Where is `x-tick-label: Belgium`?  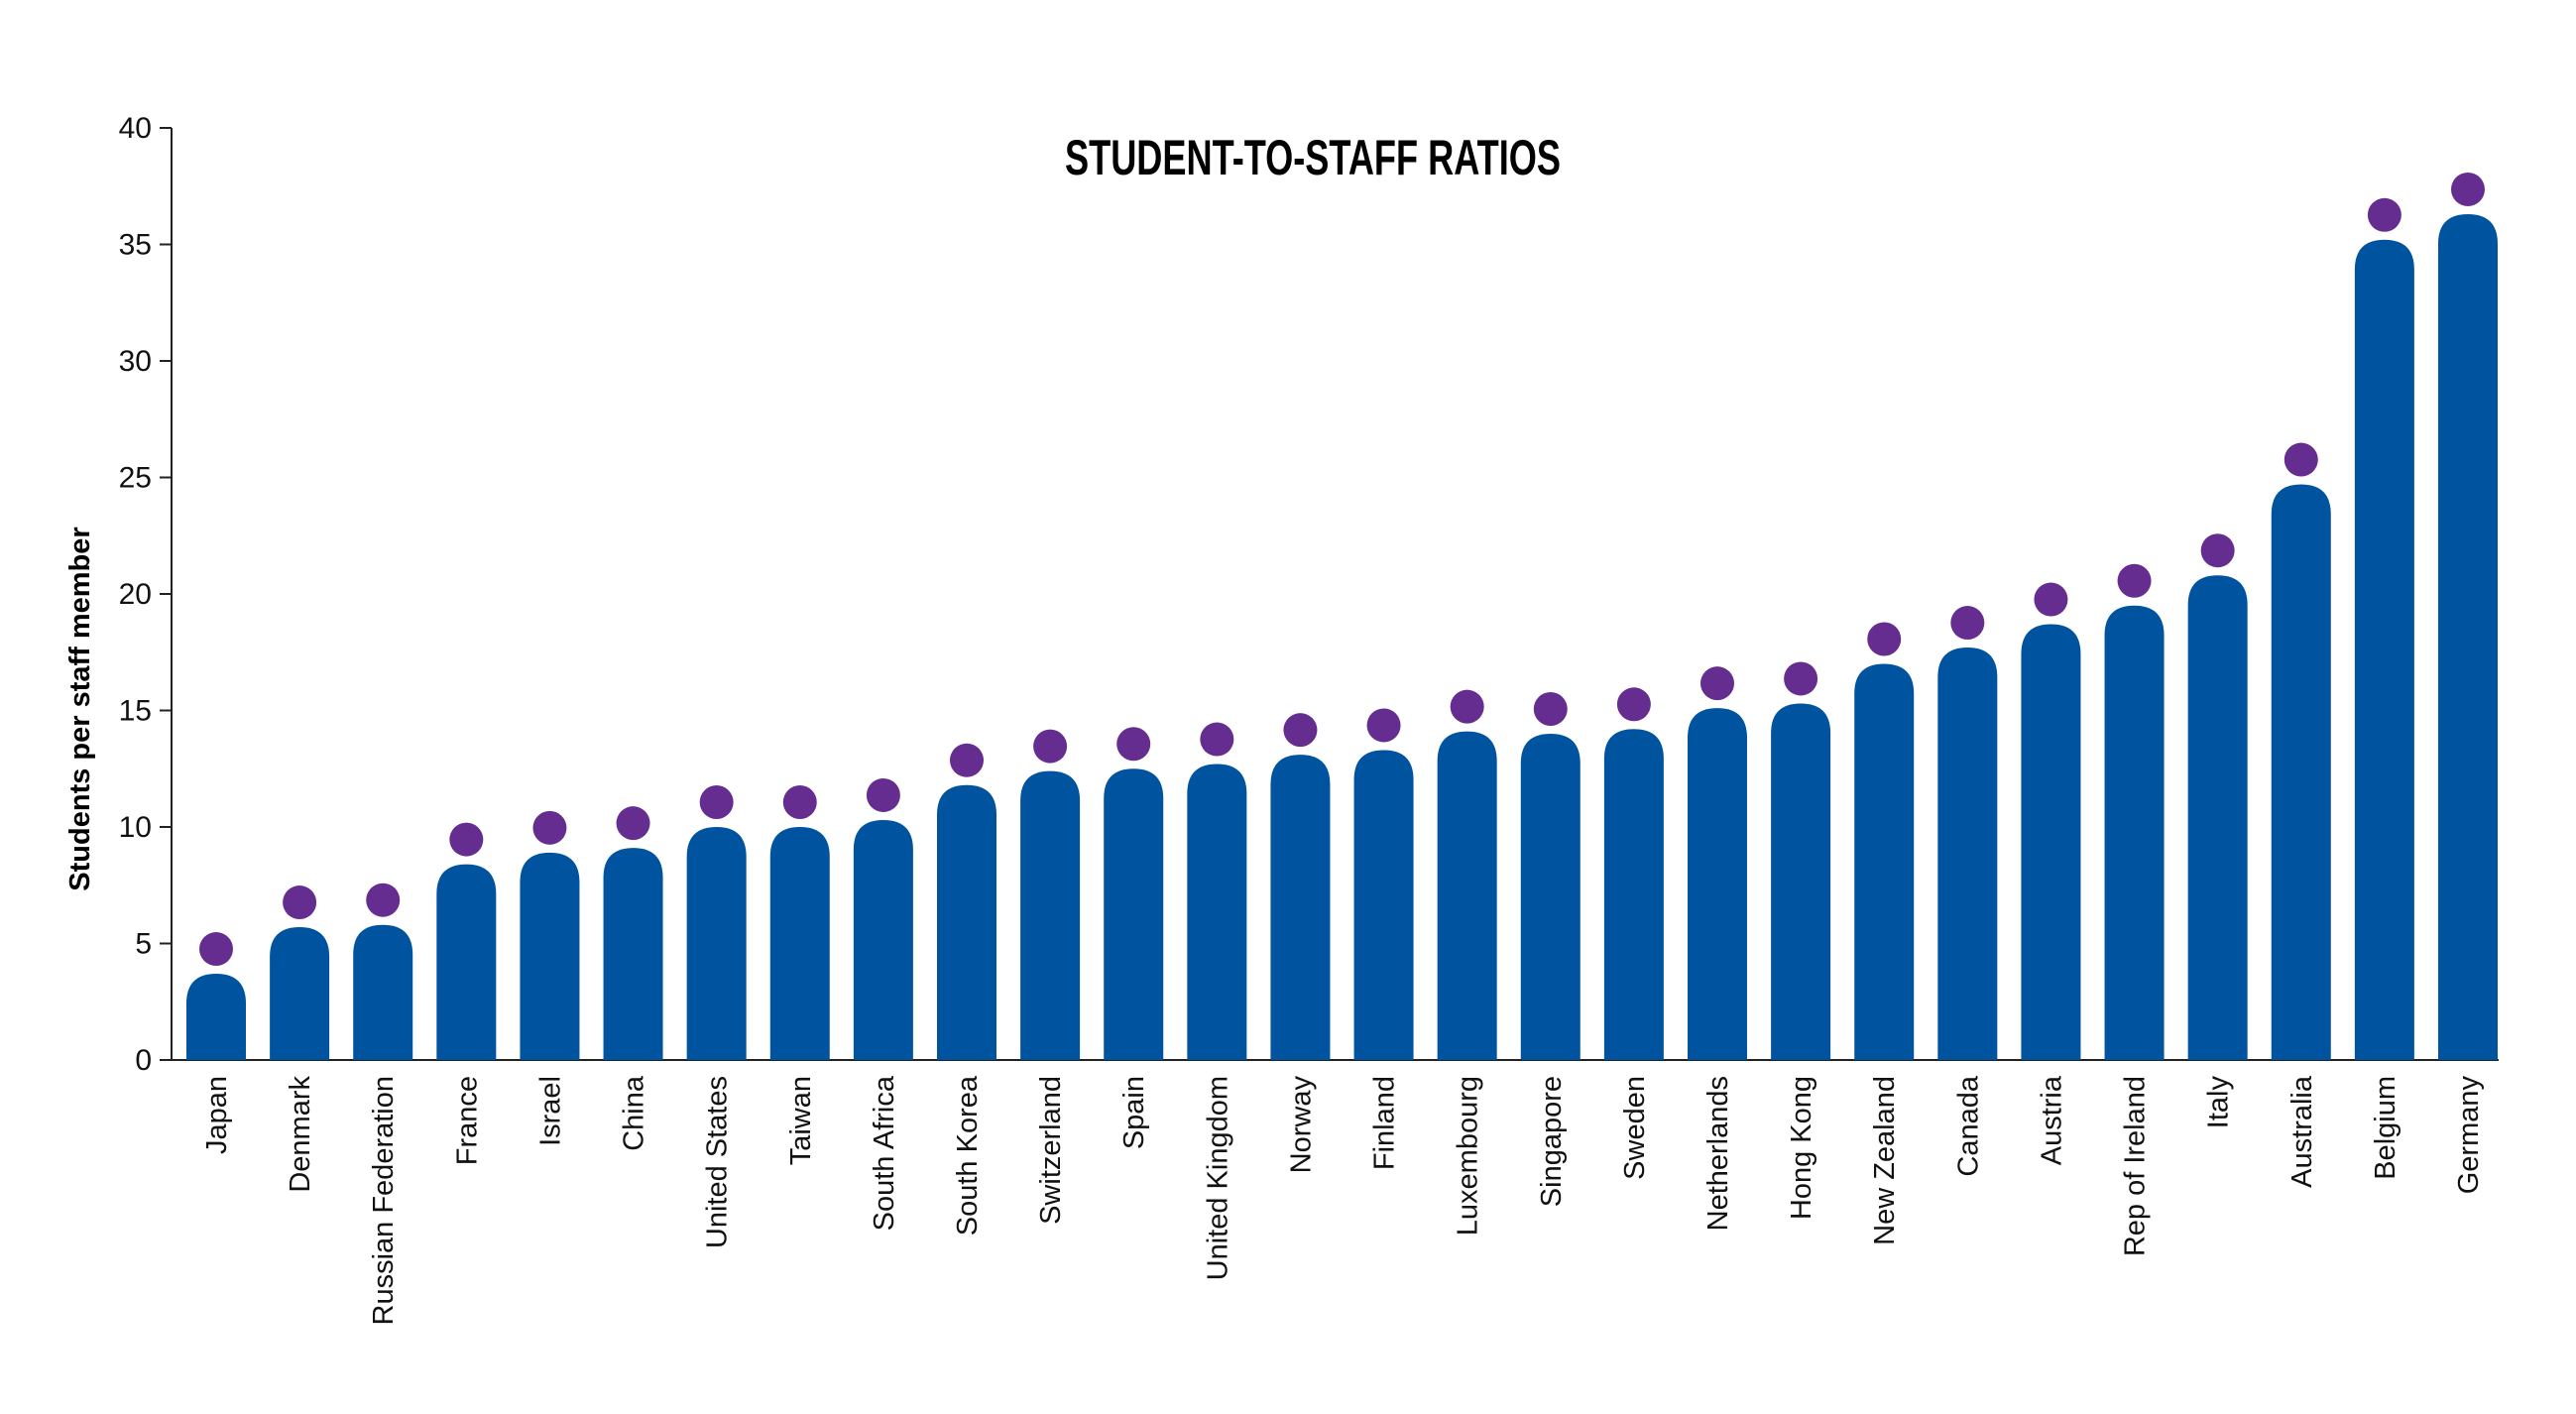 x-tick-label: Belgium is located at coordinates (2385, 1128).